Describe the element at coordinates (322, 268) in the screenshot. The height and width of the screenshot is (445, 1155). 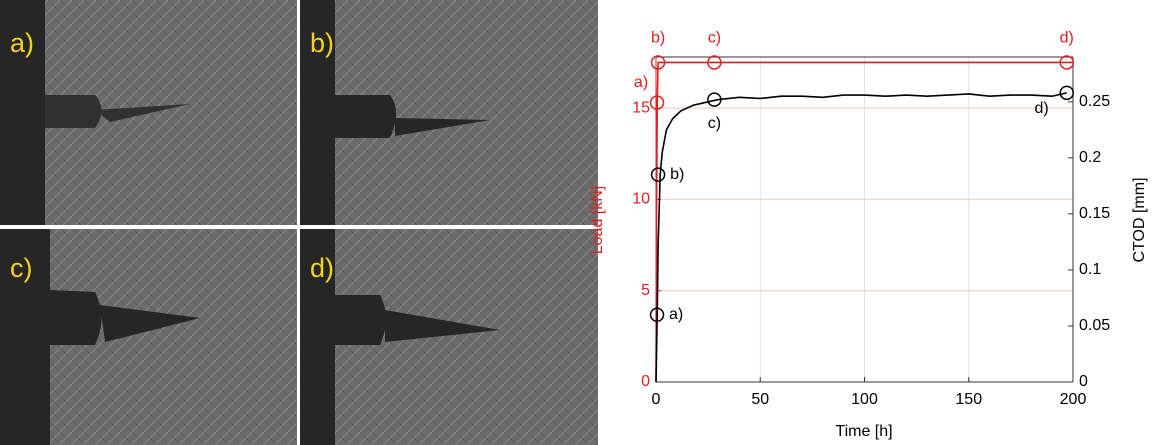
I see `panel-label: d)` at that location.